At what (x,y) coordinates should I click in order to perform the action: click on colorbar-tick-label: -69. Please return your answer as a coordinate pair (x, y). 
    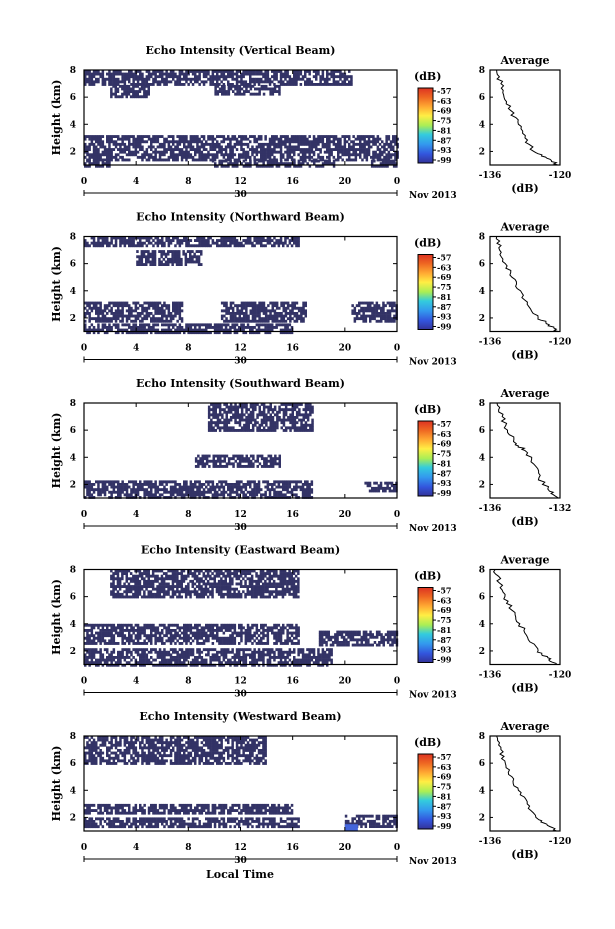
    Looking at the image, I should click on (444, 277).